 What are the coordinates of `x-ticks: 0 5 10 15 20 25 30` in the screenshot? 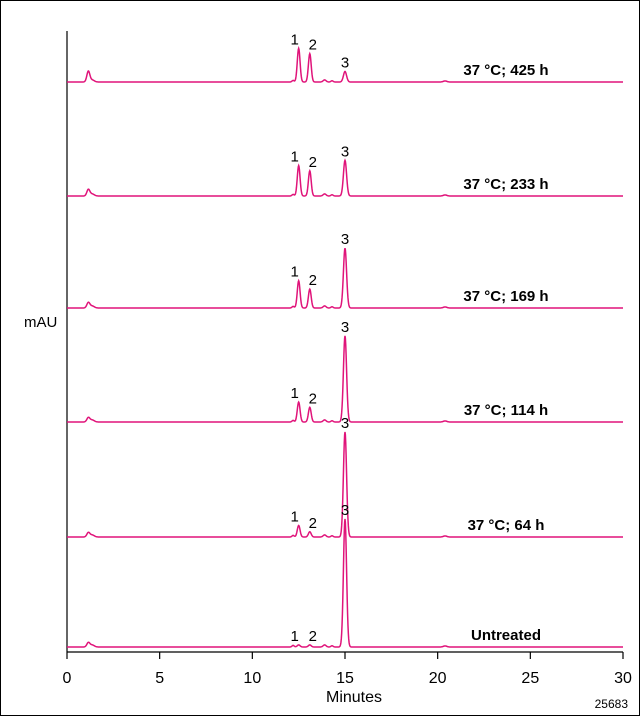 It's located at (347, 669).